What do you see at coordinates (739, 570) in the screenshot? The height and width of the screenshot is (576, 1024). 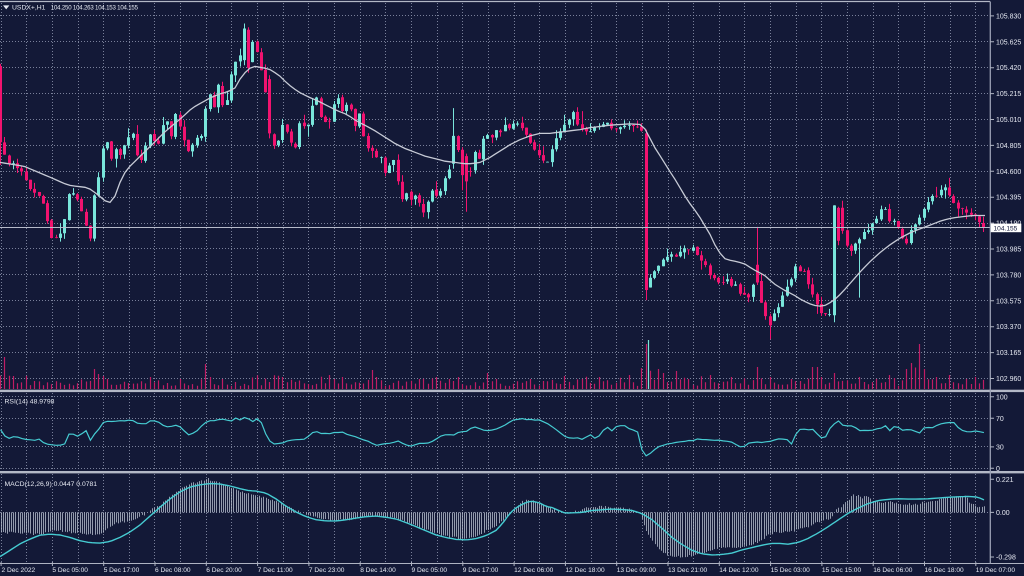 I see `svg-text: 14 Dec 12:00` at bounding box center [739, 570].